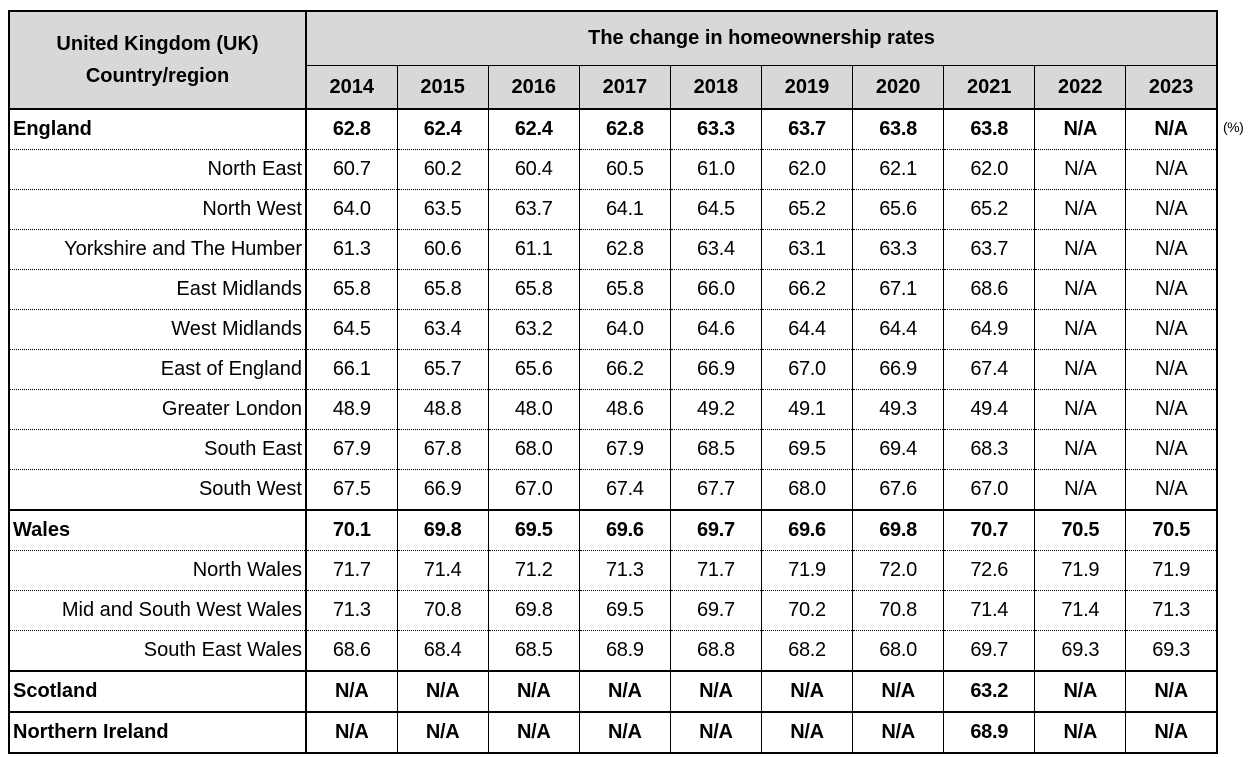  I want to click on cell-north-east-2021: 62.0, so click(989, 169).